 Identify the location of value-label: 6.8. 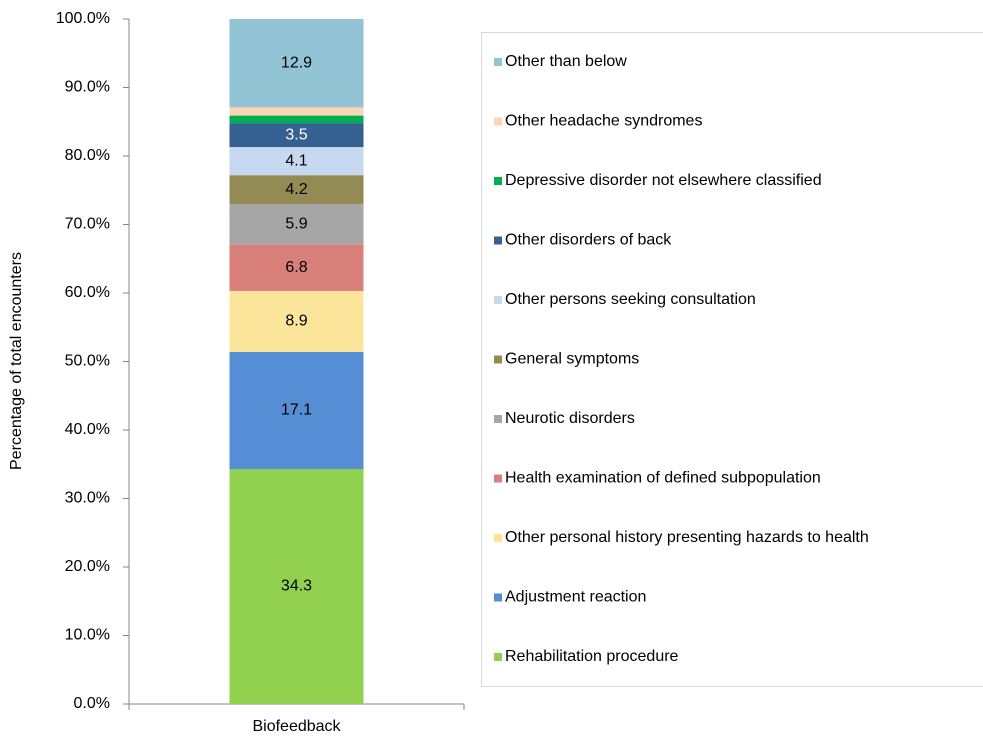
(296, 267).